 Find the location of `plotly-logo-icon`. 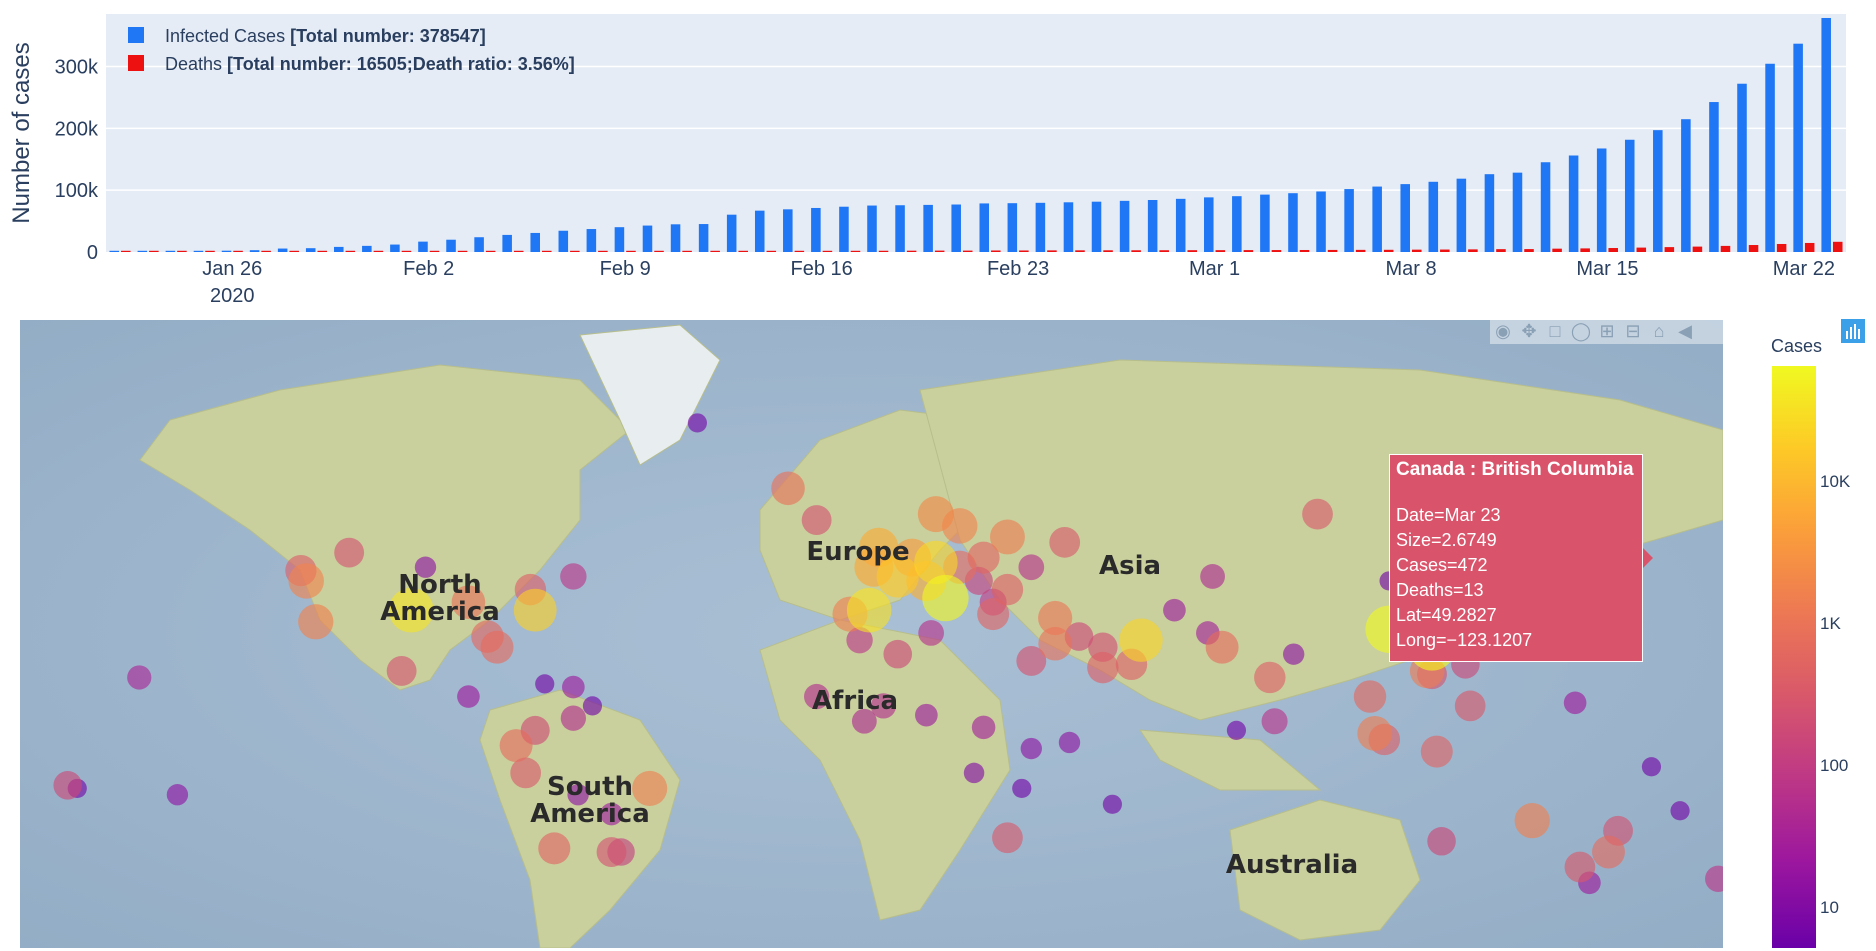

plotly-logo-icon is located at coordinates (1853, 331).